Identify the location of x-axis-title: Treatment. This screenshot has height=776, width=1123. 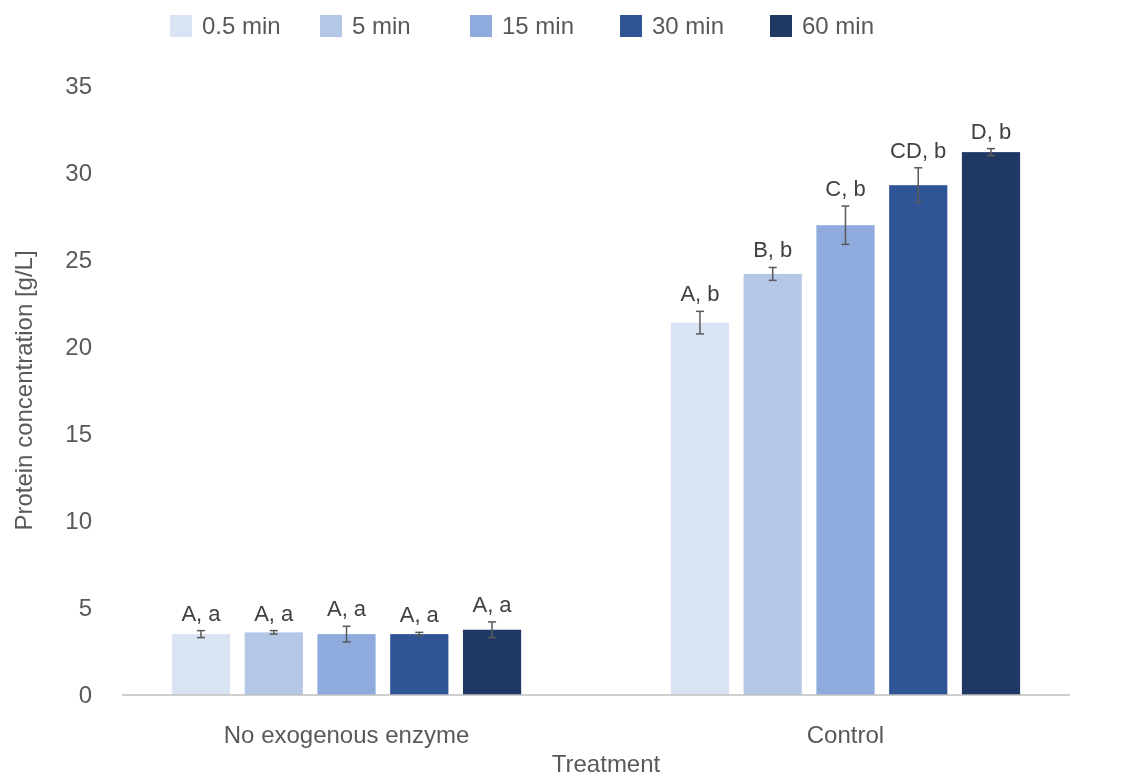
(606, 763).